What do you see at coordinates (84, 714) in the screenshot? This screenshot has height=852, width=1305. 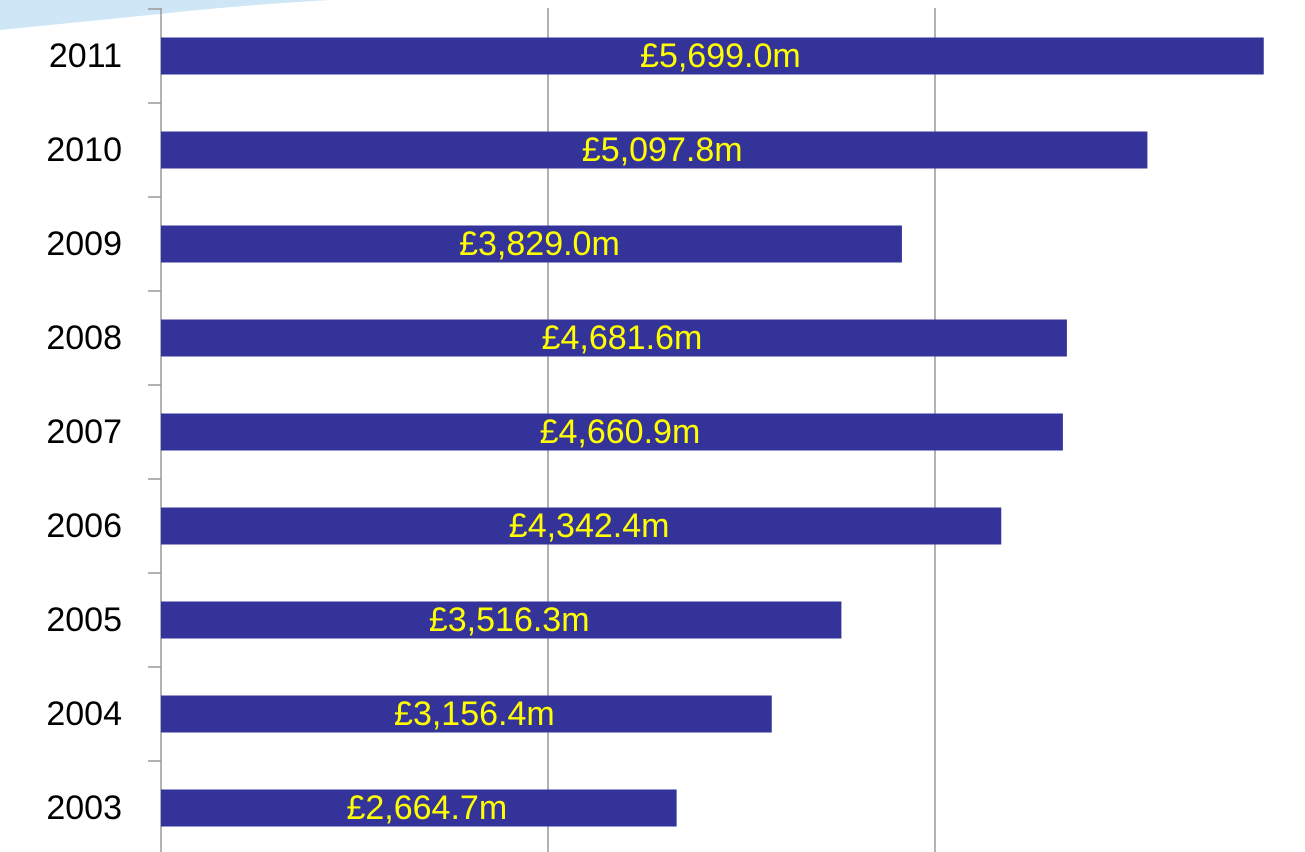 I see `year-label: 2004` at bounding box center [84, 714].